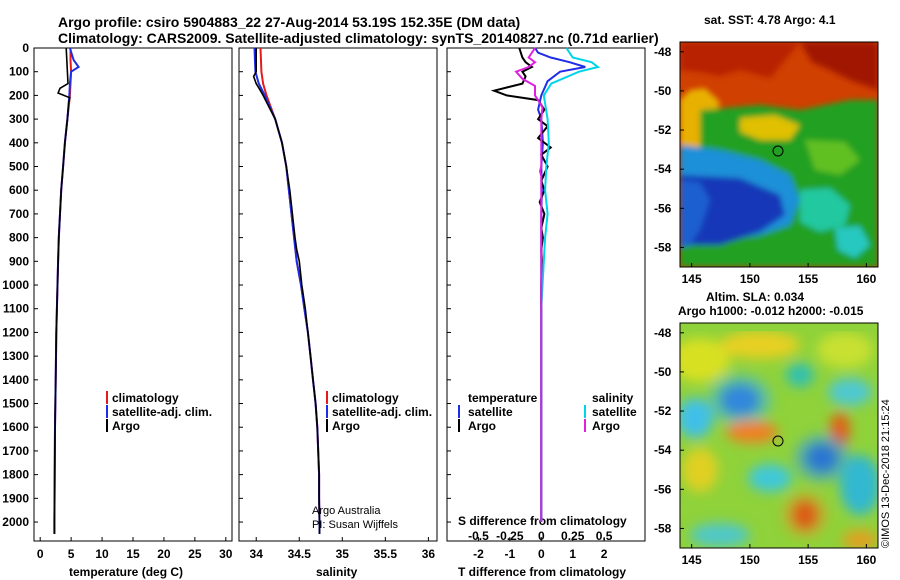 The width and height of the screenshot is (900, 580). I want to click on x-tick-label: 36, so click(429, 554).